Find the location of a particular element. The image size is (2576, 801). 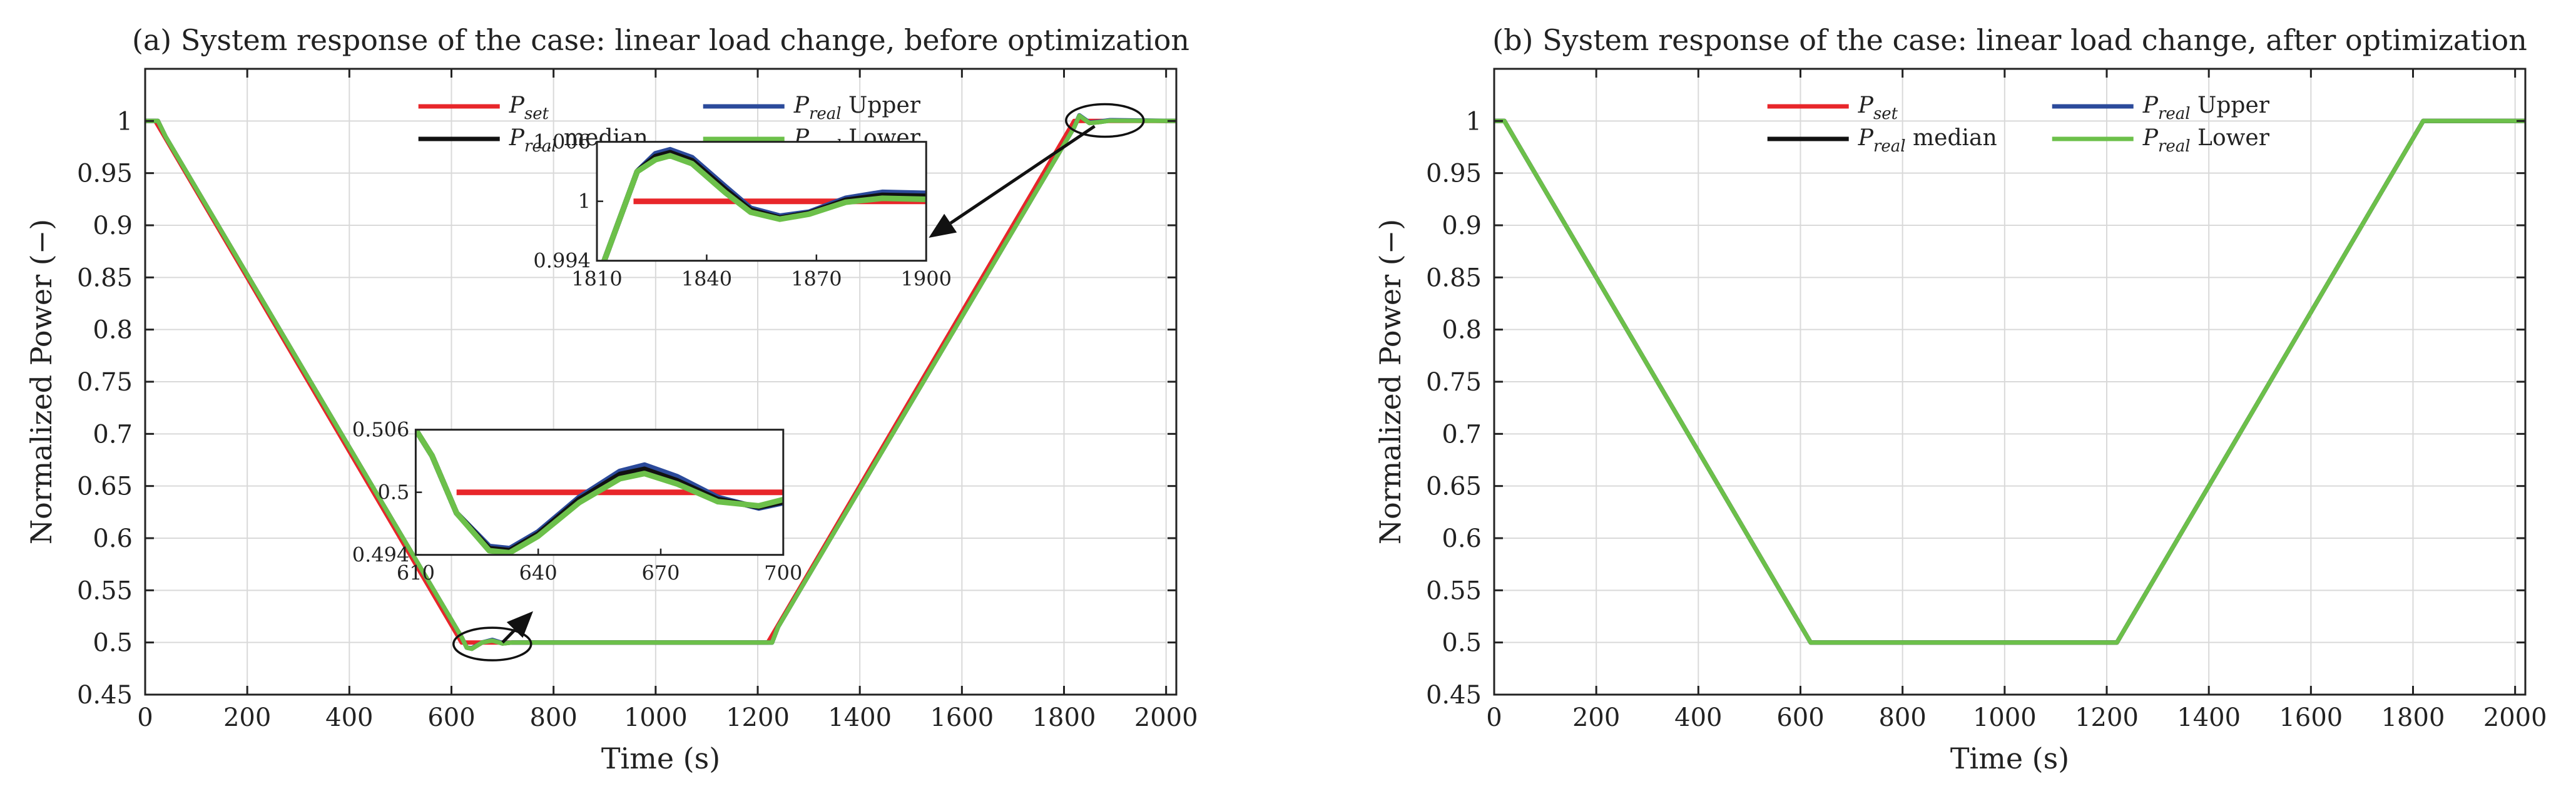

inset-ytick-label: 0.506 is located at coordinates (381, 430).